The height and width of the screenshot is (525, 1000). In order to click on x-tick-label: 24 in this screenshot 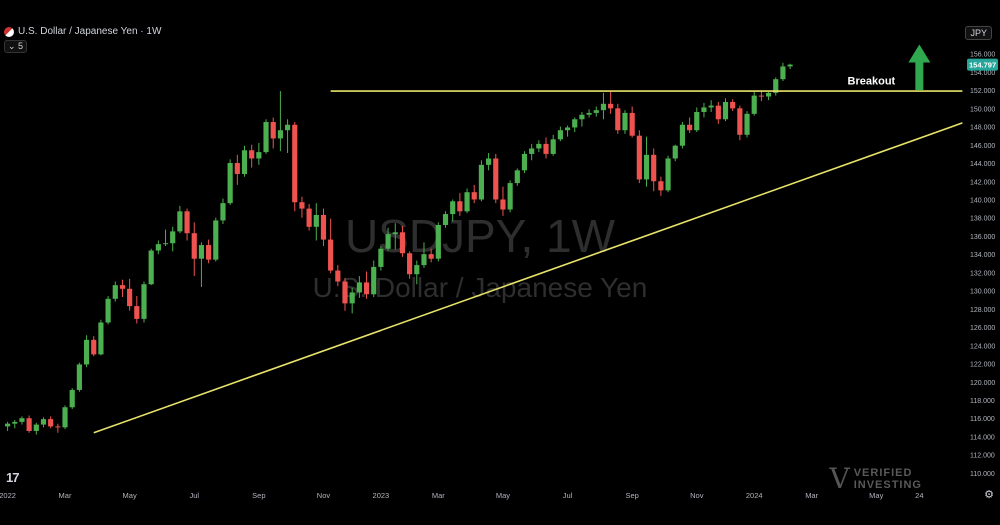, I will do `click(919, 495)`.